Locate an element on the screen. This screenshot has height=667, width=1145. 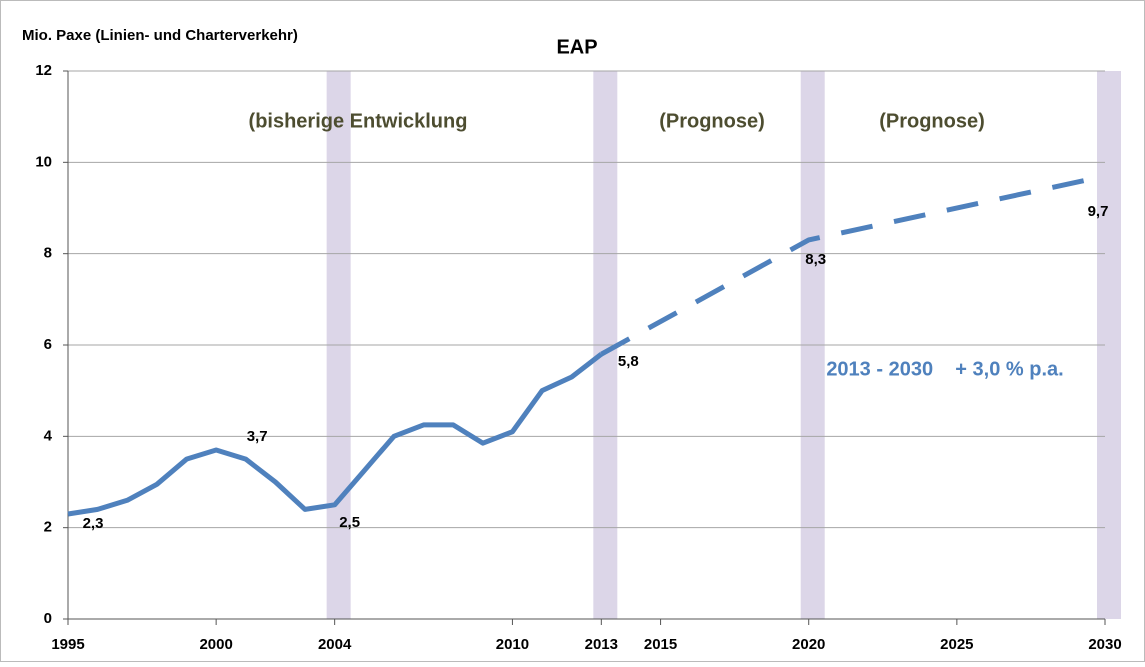
x-tick-label: 2010 is located at coordinates (512, 644).